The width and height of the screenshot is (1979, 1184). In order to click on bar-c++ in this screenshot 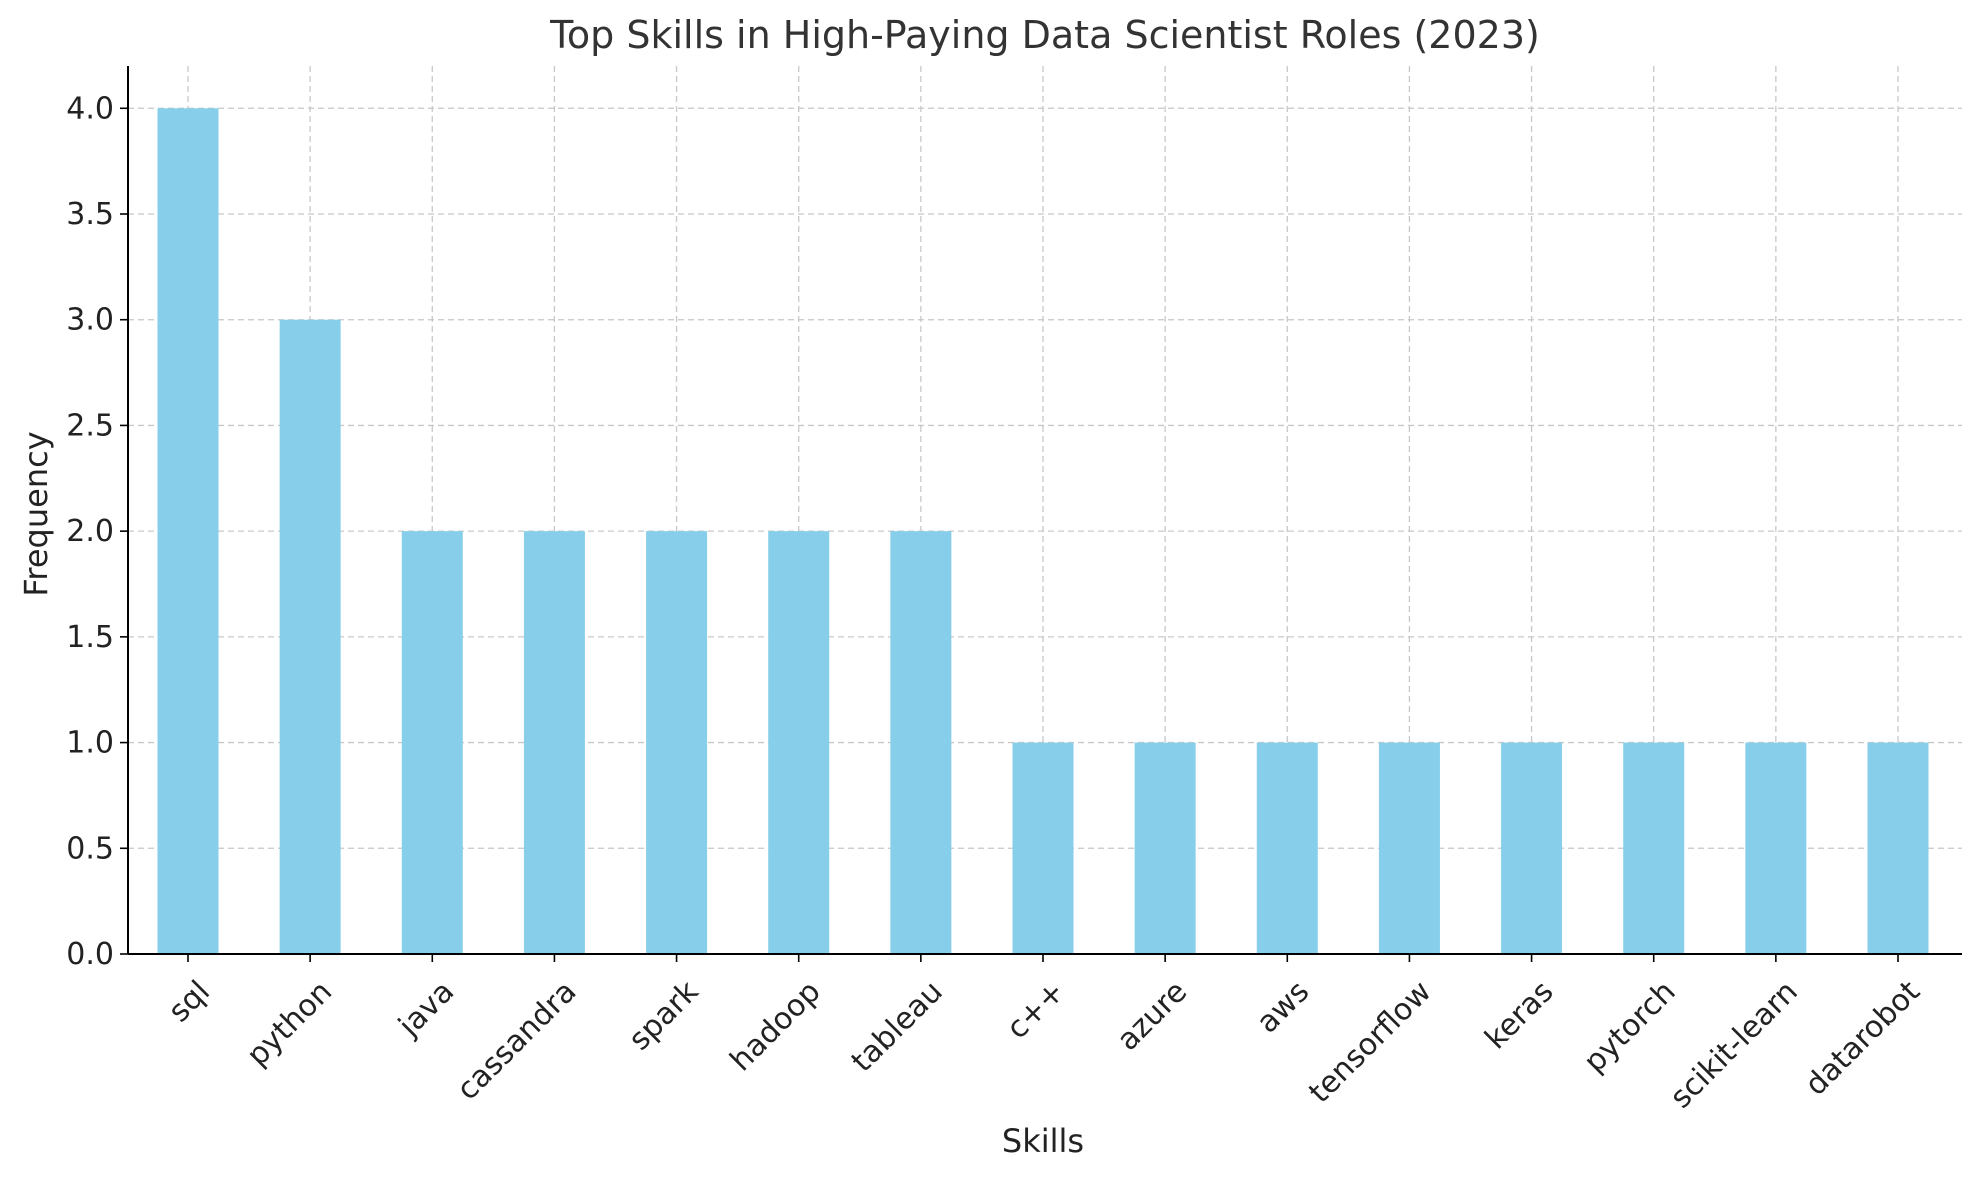, I will do `click(1043, 848)`.